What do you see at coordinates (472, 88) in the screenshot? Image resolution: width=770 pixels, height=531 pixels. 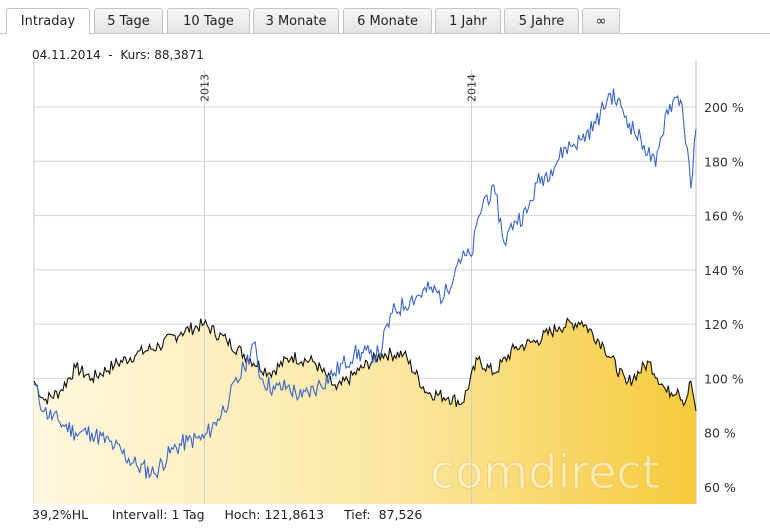 I see `year-label-2014: 2014` at bounding box center [472, 88].